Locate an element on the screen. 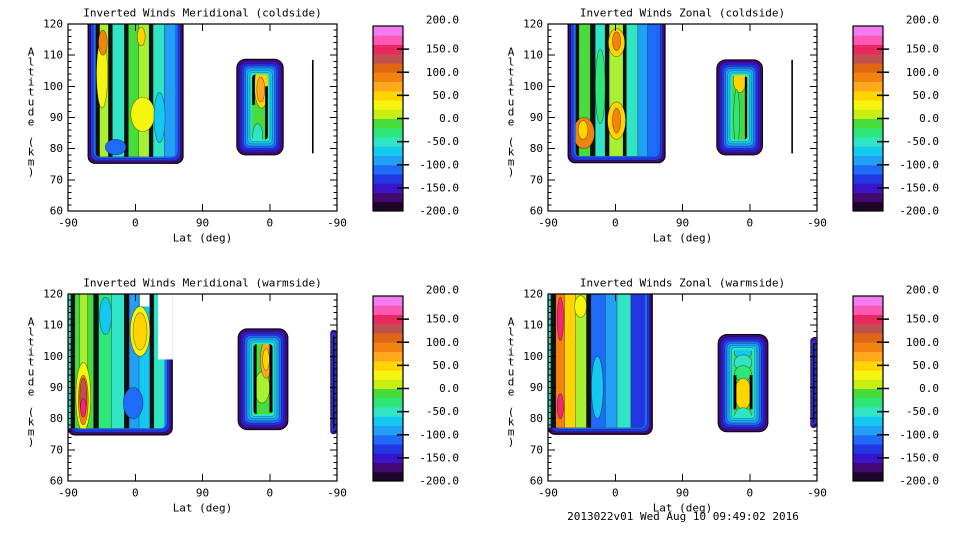 Image resolution: width=960 pixels, height=540 pixels. panel-title: Inverted Winds Zonal (warmside) is located at coordinates (682, 283).